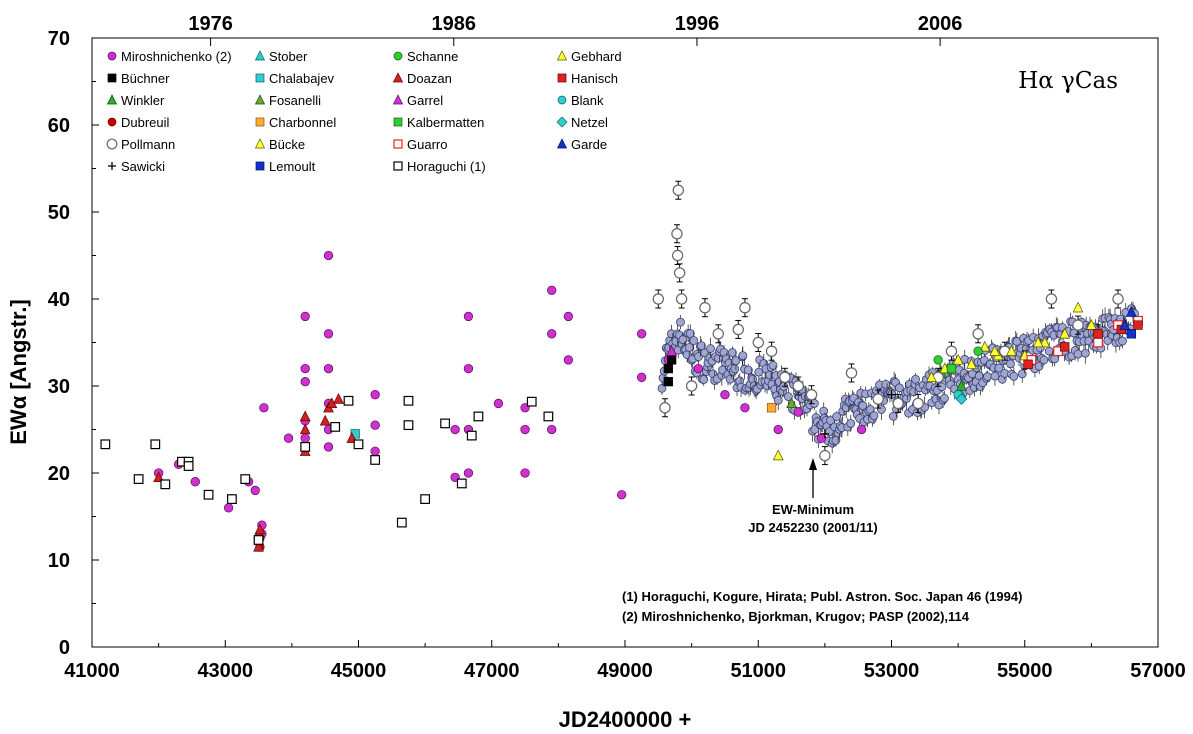 Image resolution: width=1193 pixels, height=734 pixels. Describe the element at coordinates (288, 56) in the screenshot. I see `legend-label: Stober` at that location.